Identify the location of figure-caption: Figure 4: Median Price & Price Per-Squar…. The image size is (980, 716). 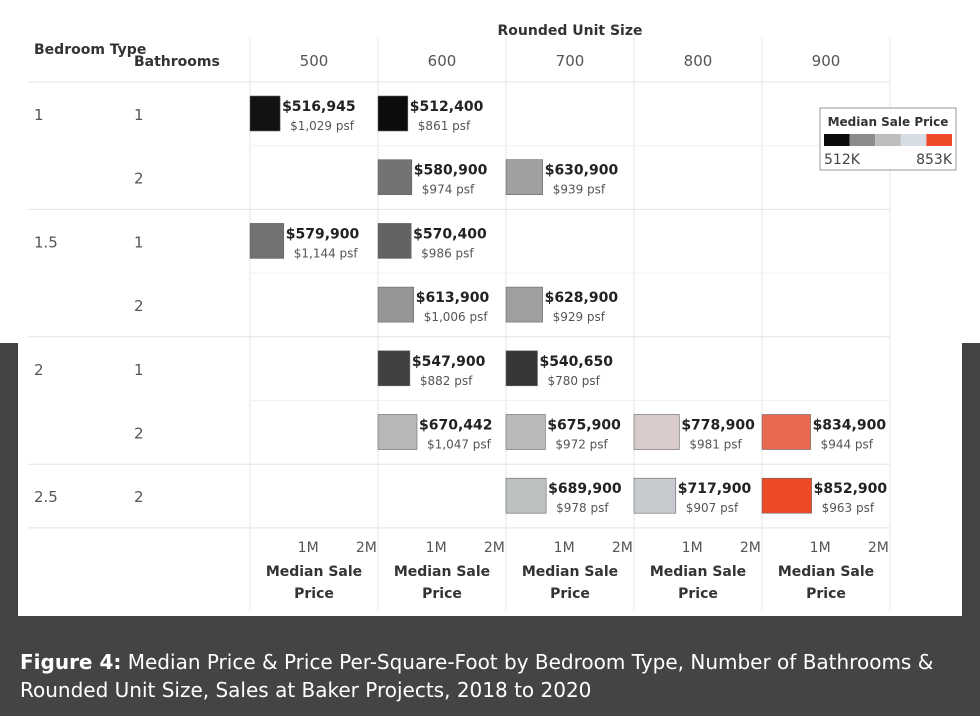
(490, 676).